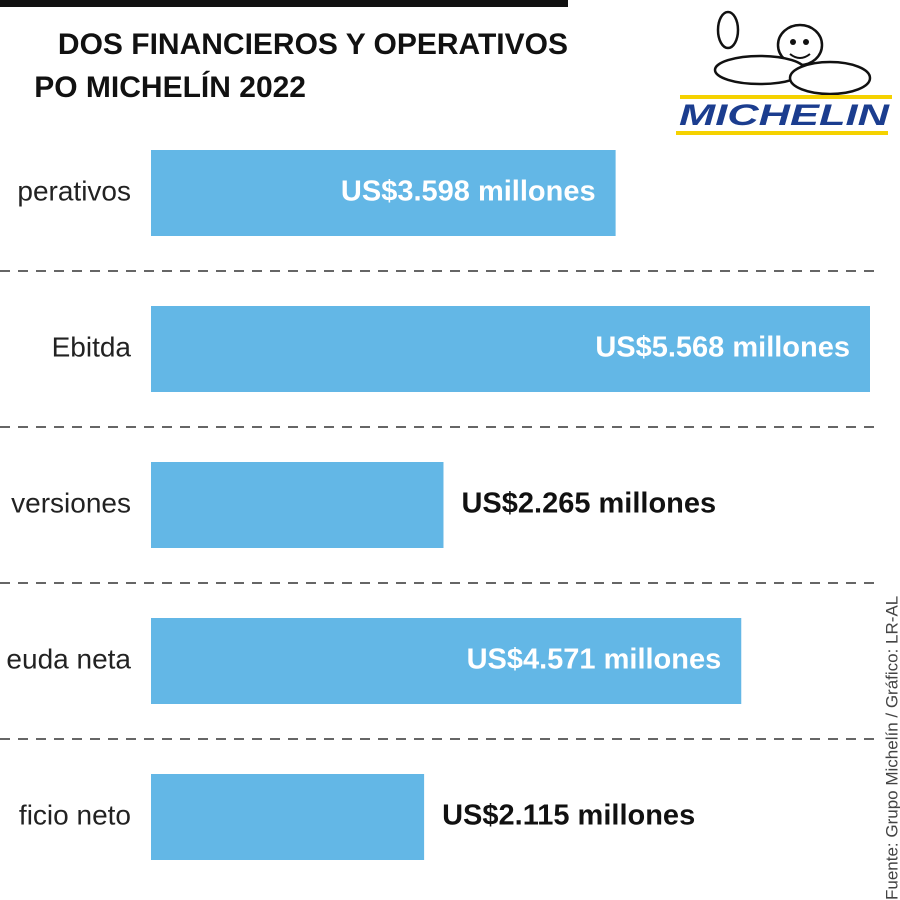 The width and height of the screenshot is (900, 900). I want to click on category-label: versiones, so click(71, 502).